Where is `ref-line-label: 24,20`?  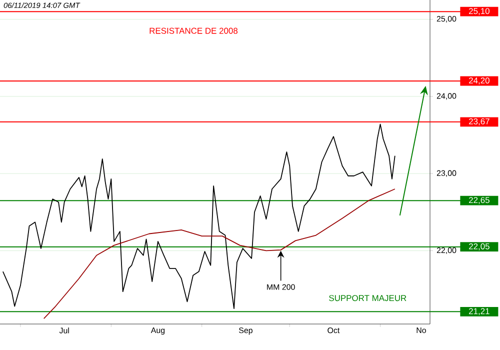
ref-line-label: 24,20 is located at coordinates (479, 81).